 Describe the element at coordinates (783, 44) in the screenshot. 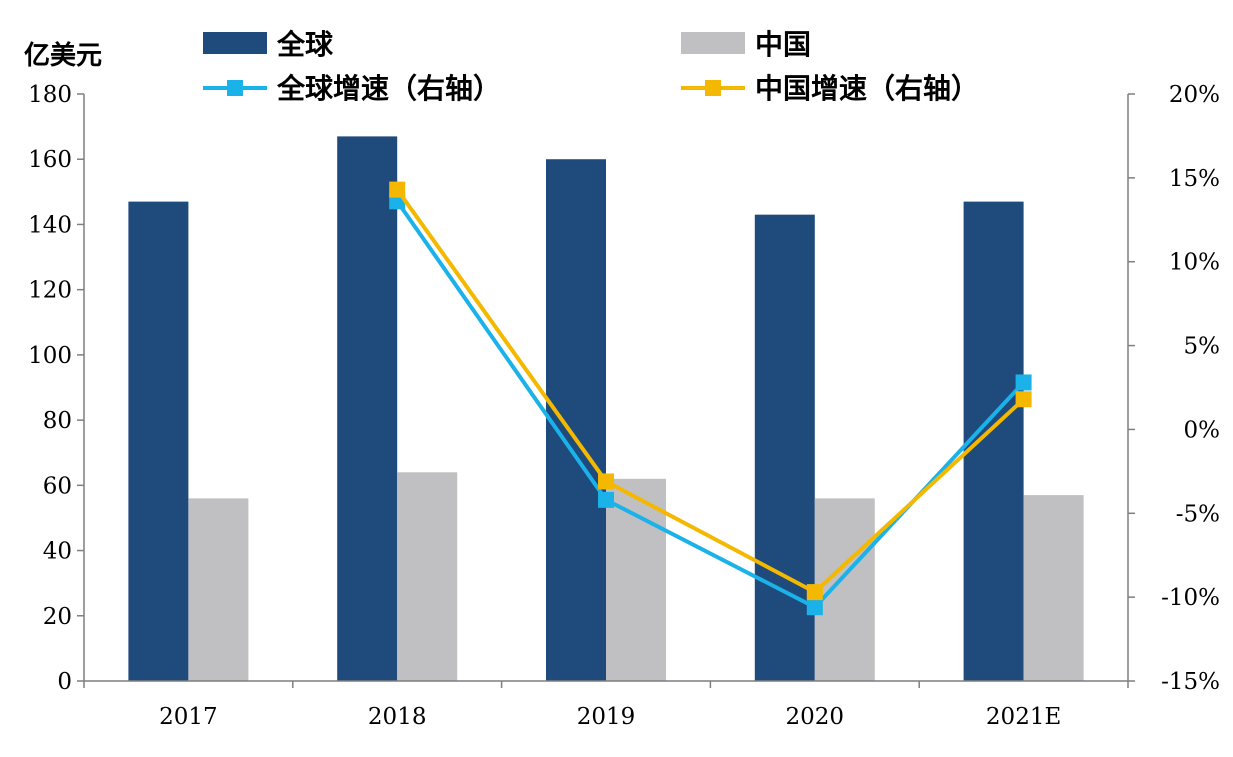

I see `legend-china-label: 中国` at that location.